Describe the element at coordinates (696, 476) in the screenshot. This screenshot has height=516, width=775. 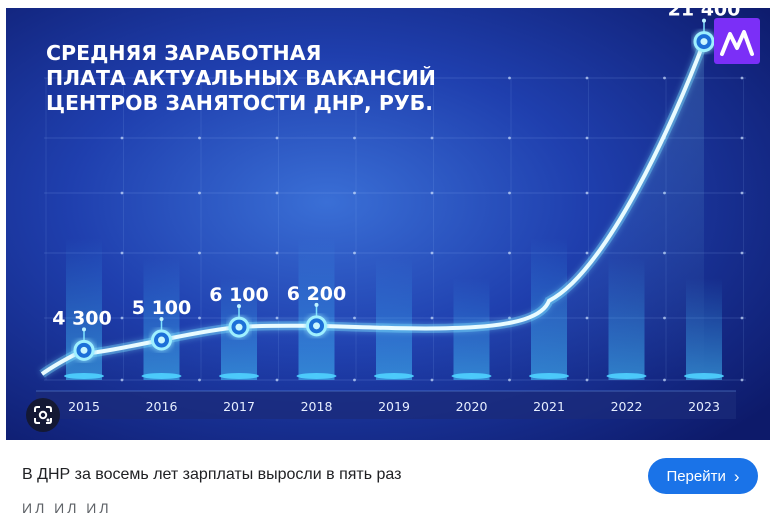
I see `go-button-label: Перейти` at that location.